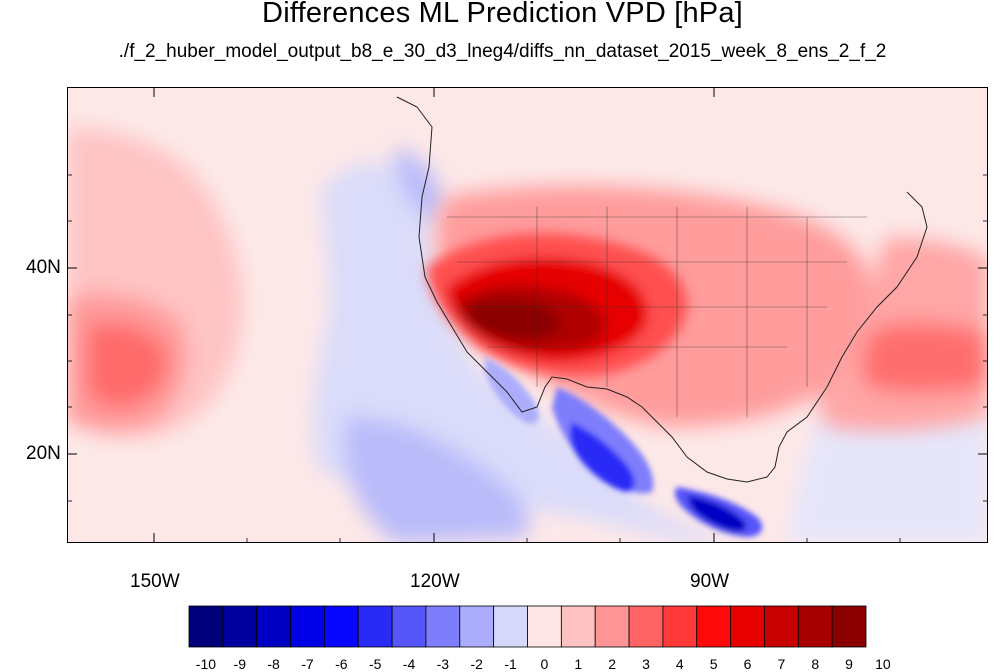 This screenshot has width=1005, height=672. Describe the element at coordinates (646, 664) in the screenshot. I see `colorbar-label-13: 3` at that location.